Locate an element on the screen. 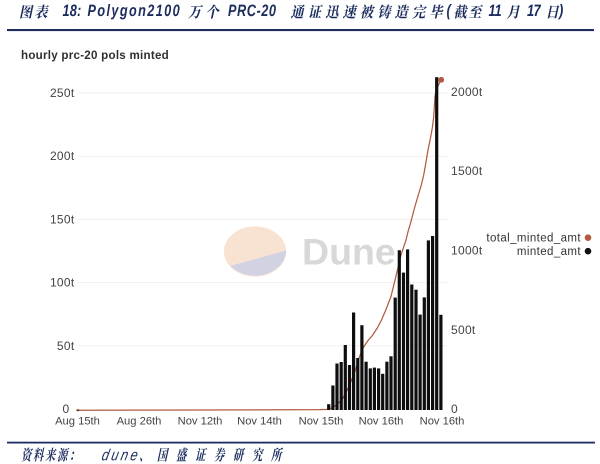 This screenshot has height=464, width=600. svg-text: 200t is located at coordinates (62, 156).